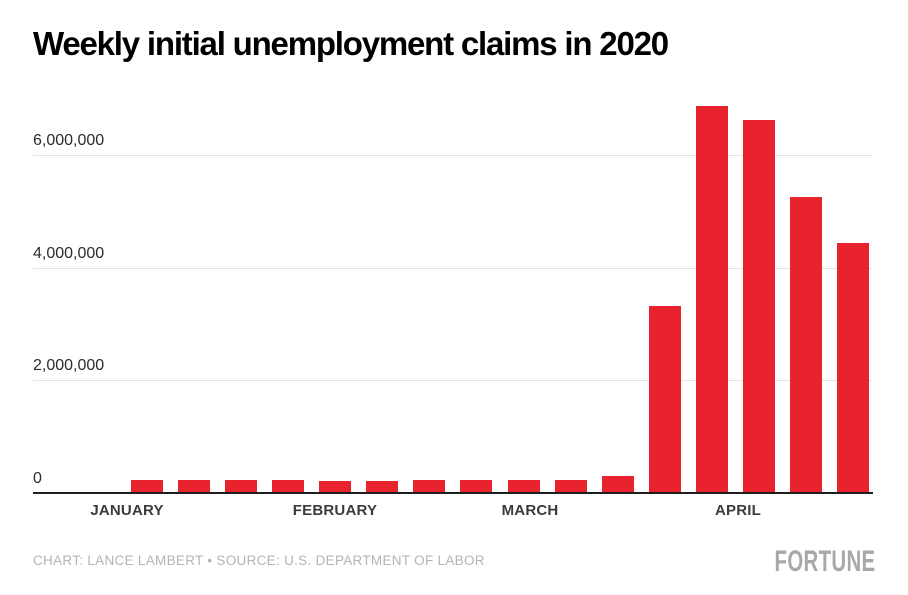 The height and width of the screenshot is (595, 908). I want to click on month-label: FEBRUARY, so click(335, 510).